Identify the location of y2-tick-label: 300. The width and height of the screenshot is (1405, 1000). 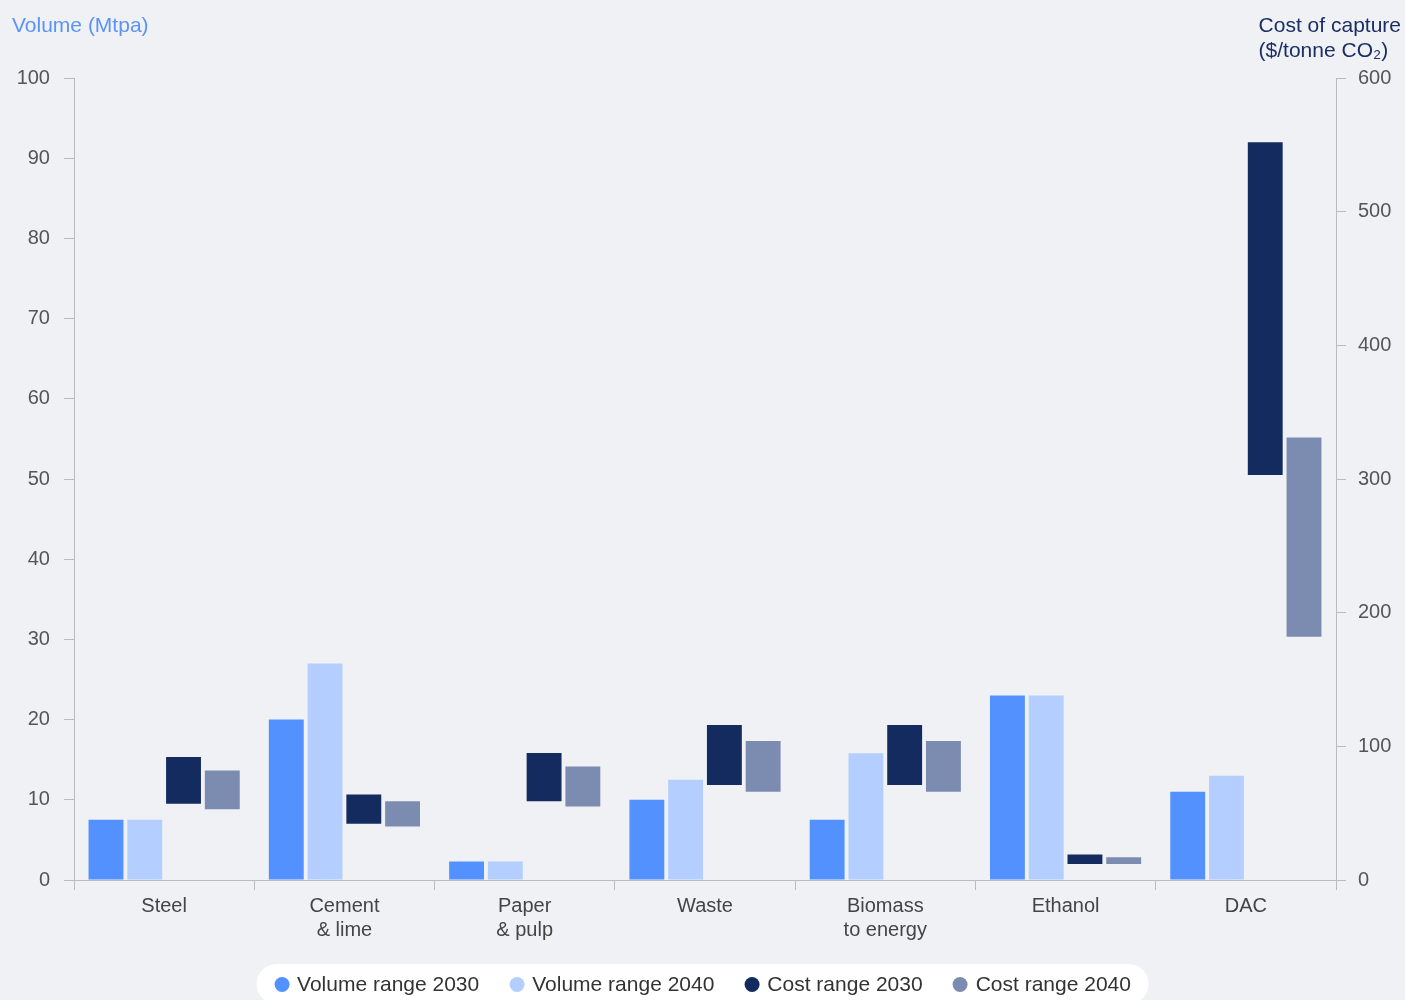
(1375, 477).